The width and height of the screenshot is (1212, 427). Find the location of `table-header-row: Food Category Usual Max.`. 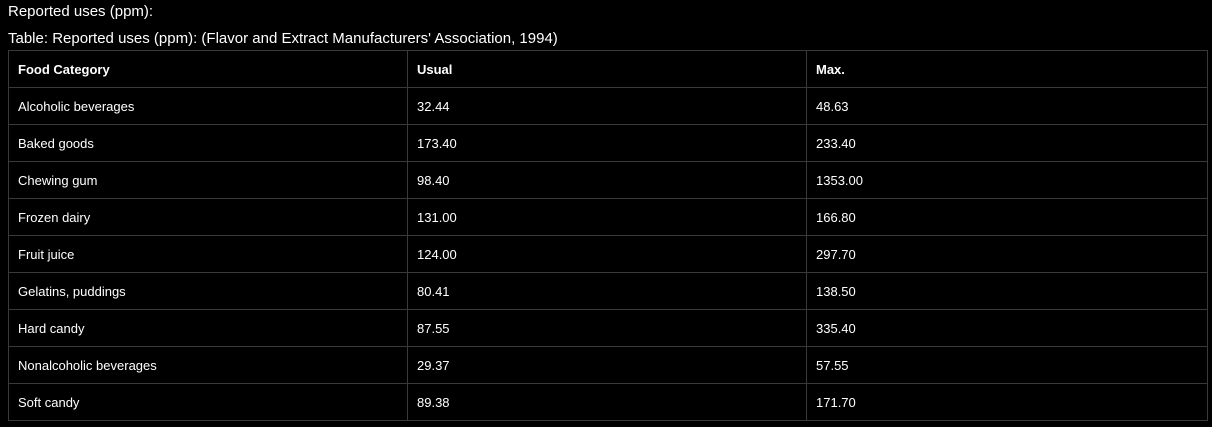

table-header-row: Food Category Usual Max. is located at coordinates (608, 69).